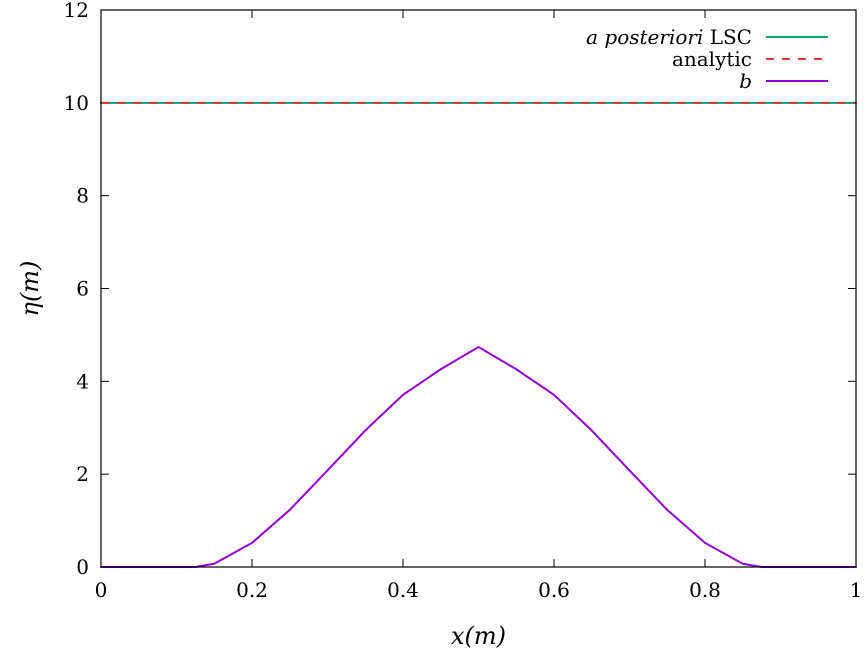  What do you see at coordinates (644, 37) in the screenshot?
I see `legend-label-italic: a posteriori` at bounding box center [644, 37].